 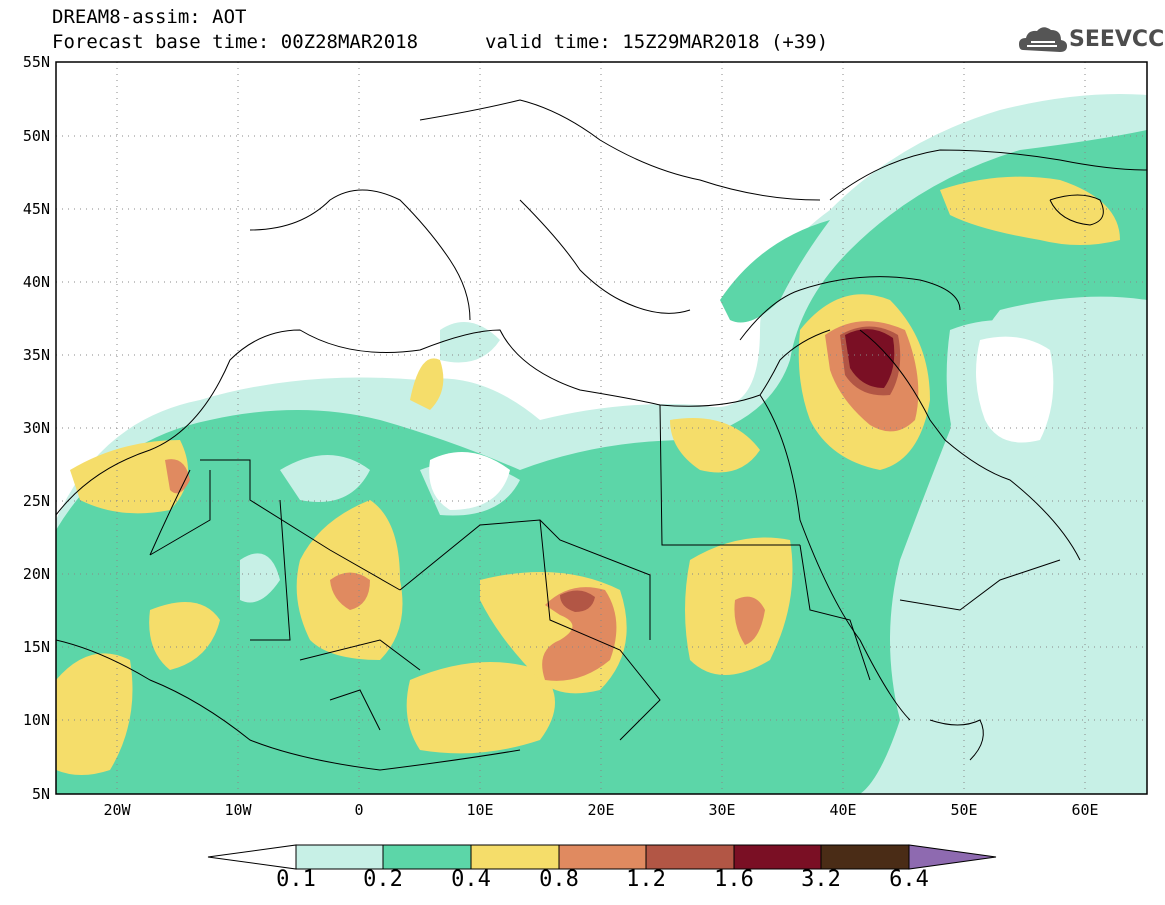 What do you see at coordinates (235, 42) in the screenshot?
I see `forecast-base-time: Forecast base time: 00Z28MAR2018` at bounding box center [235, 42].